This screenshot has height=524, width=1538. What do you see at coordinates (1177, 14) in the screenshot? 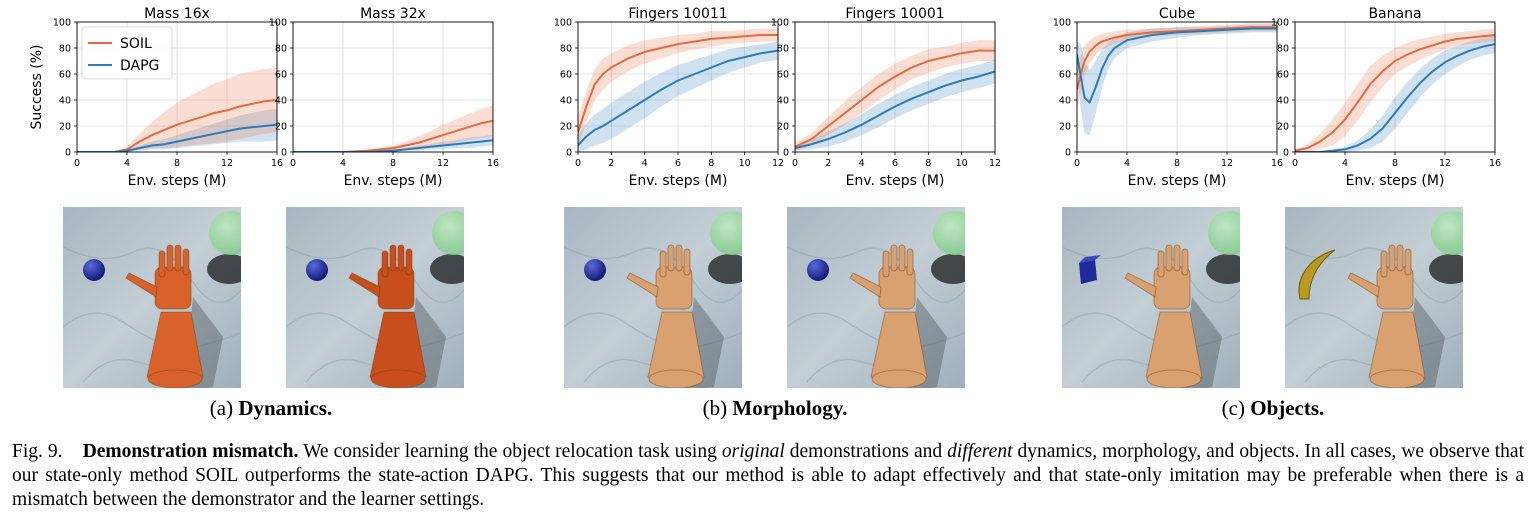
I see `chart-title: Cube` at bounding box center [1177, 14].